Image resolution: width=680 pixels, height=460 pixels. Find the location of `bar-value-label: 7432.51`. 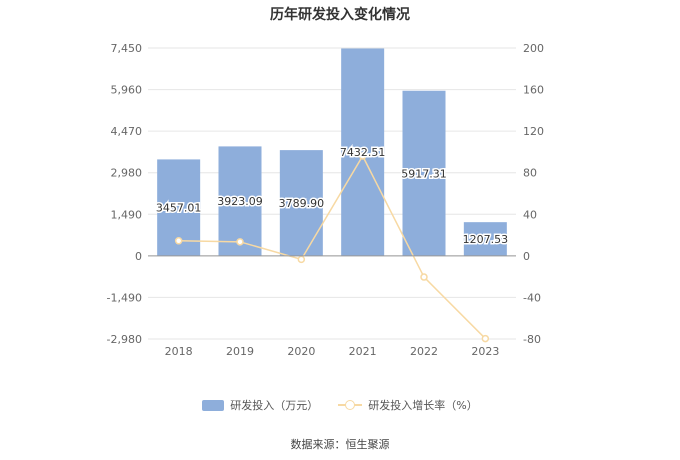

bar-value-label: 7432.51 is located at coordinates (363, 152).